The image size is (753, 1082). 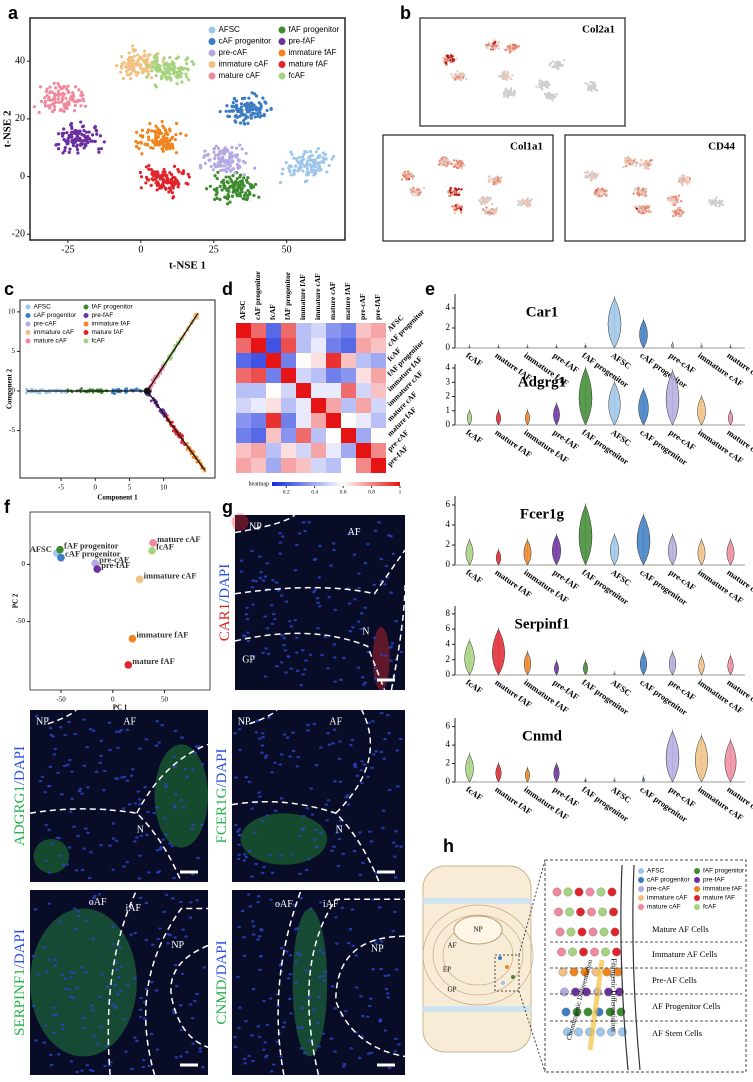 I want to click on region-label: N, so click(x=339, y=830).